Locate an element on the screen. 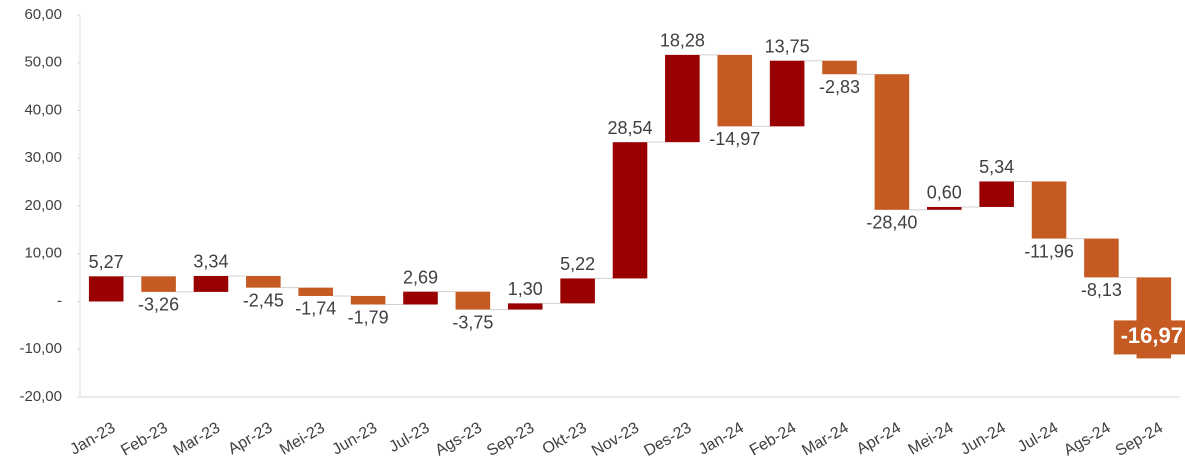  x-tick-label: Jul-24 is located at coordinates (1038, 437).